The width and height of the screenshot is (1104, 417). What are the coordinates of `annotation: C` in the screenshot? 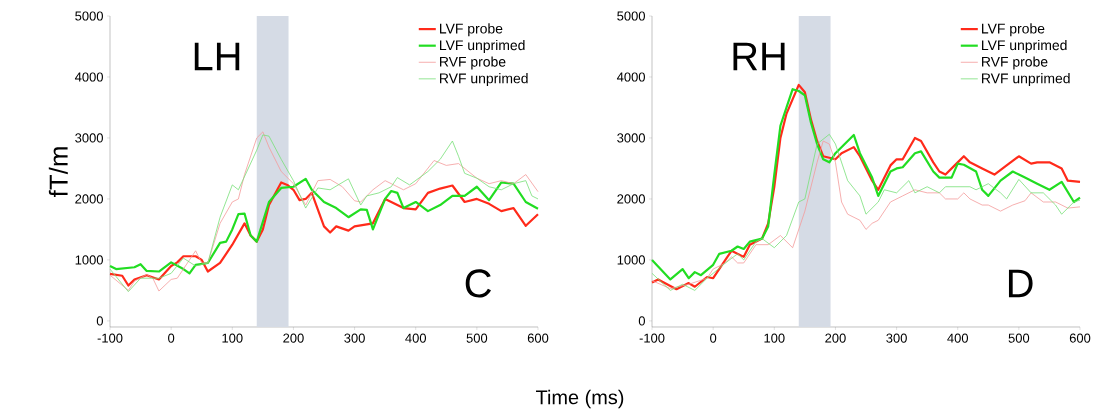 It's located at (478, 283).